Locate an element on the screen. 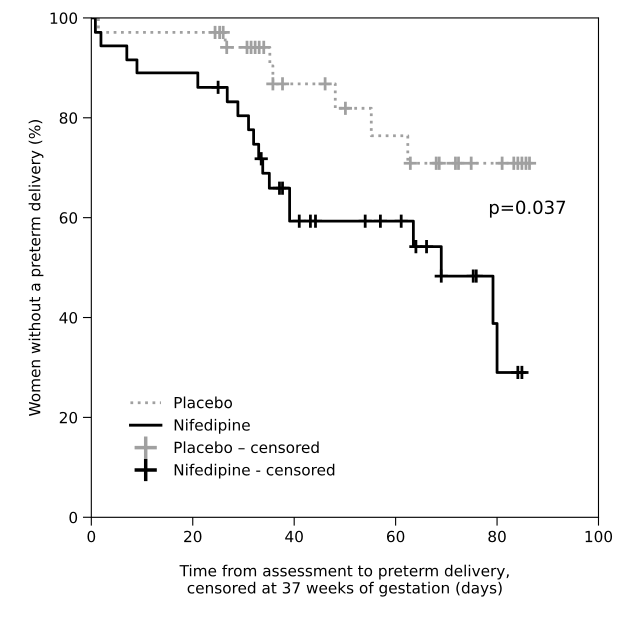 Image resolution: width=617 pixels, height=618 pixels. y-tick-label: 40 is located at coordinates (68, 318).